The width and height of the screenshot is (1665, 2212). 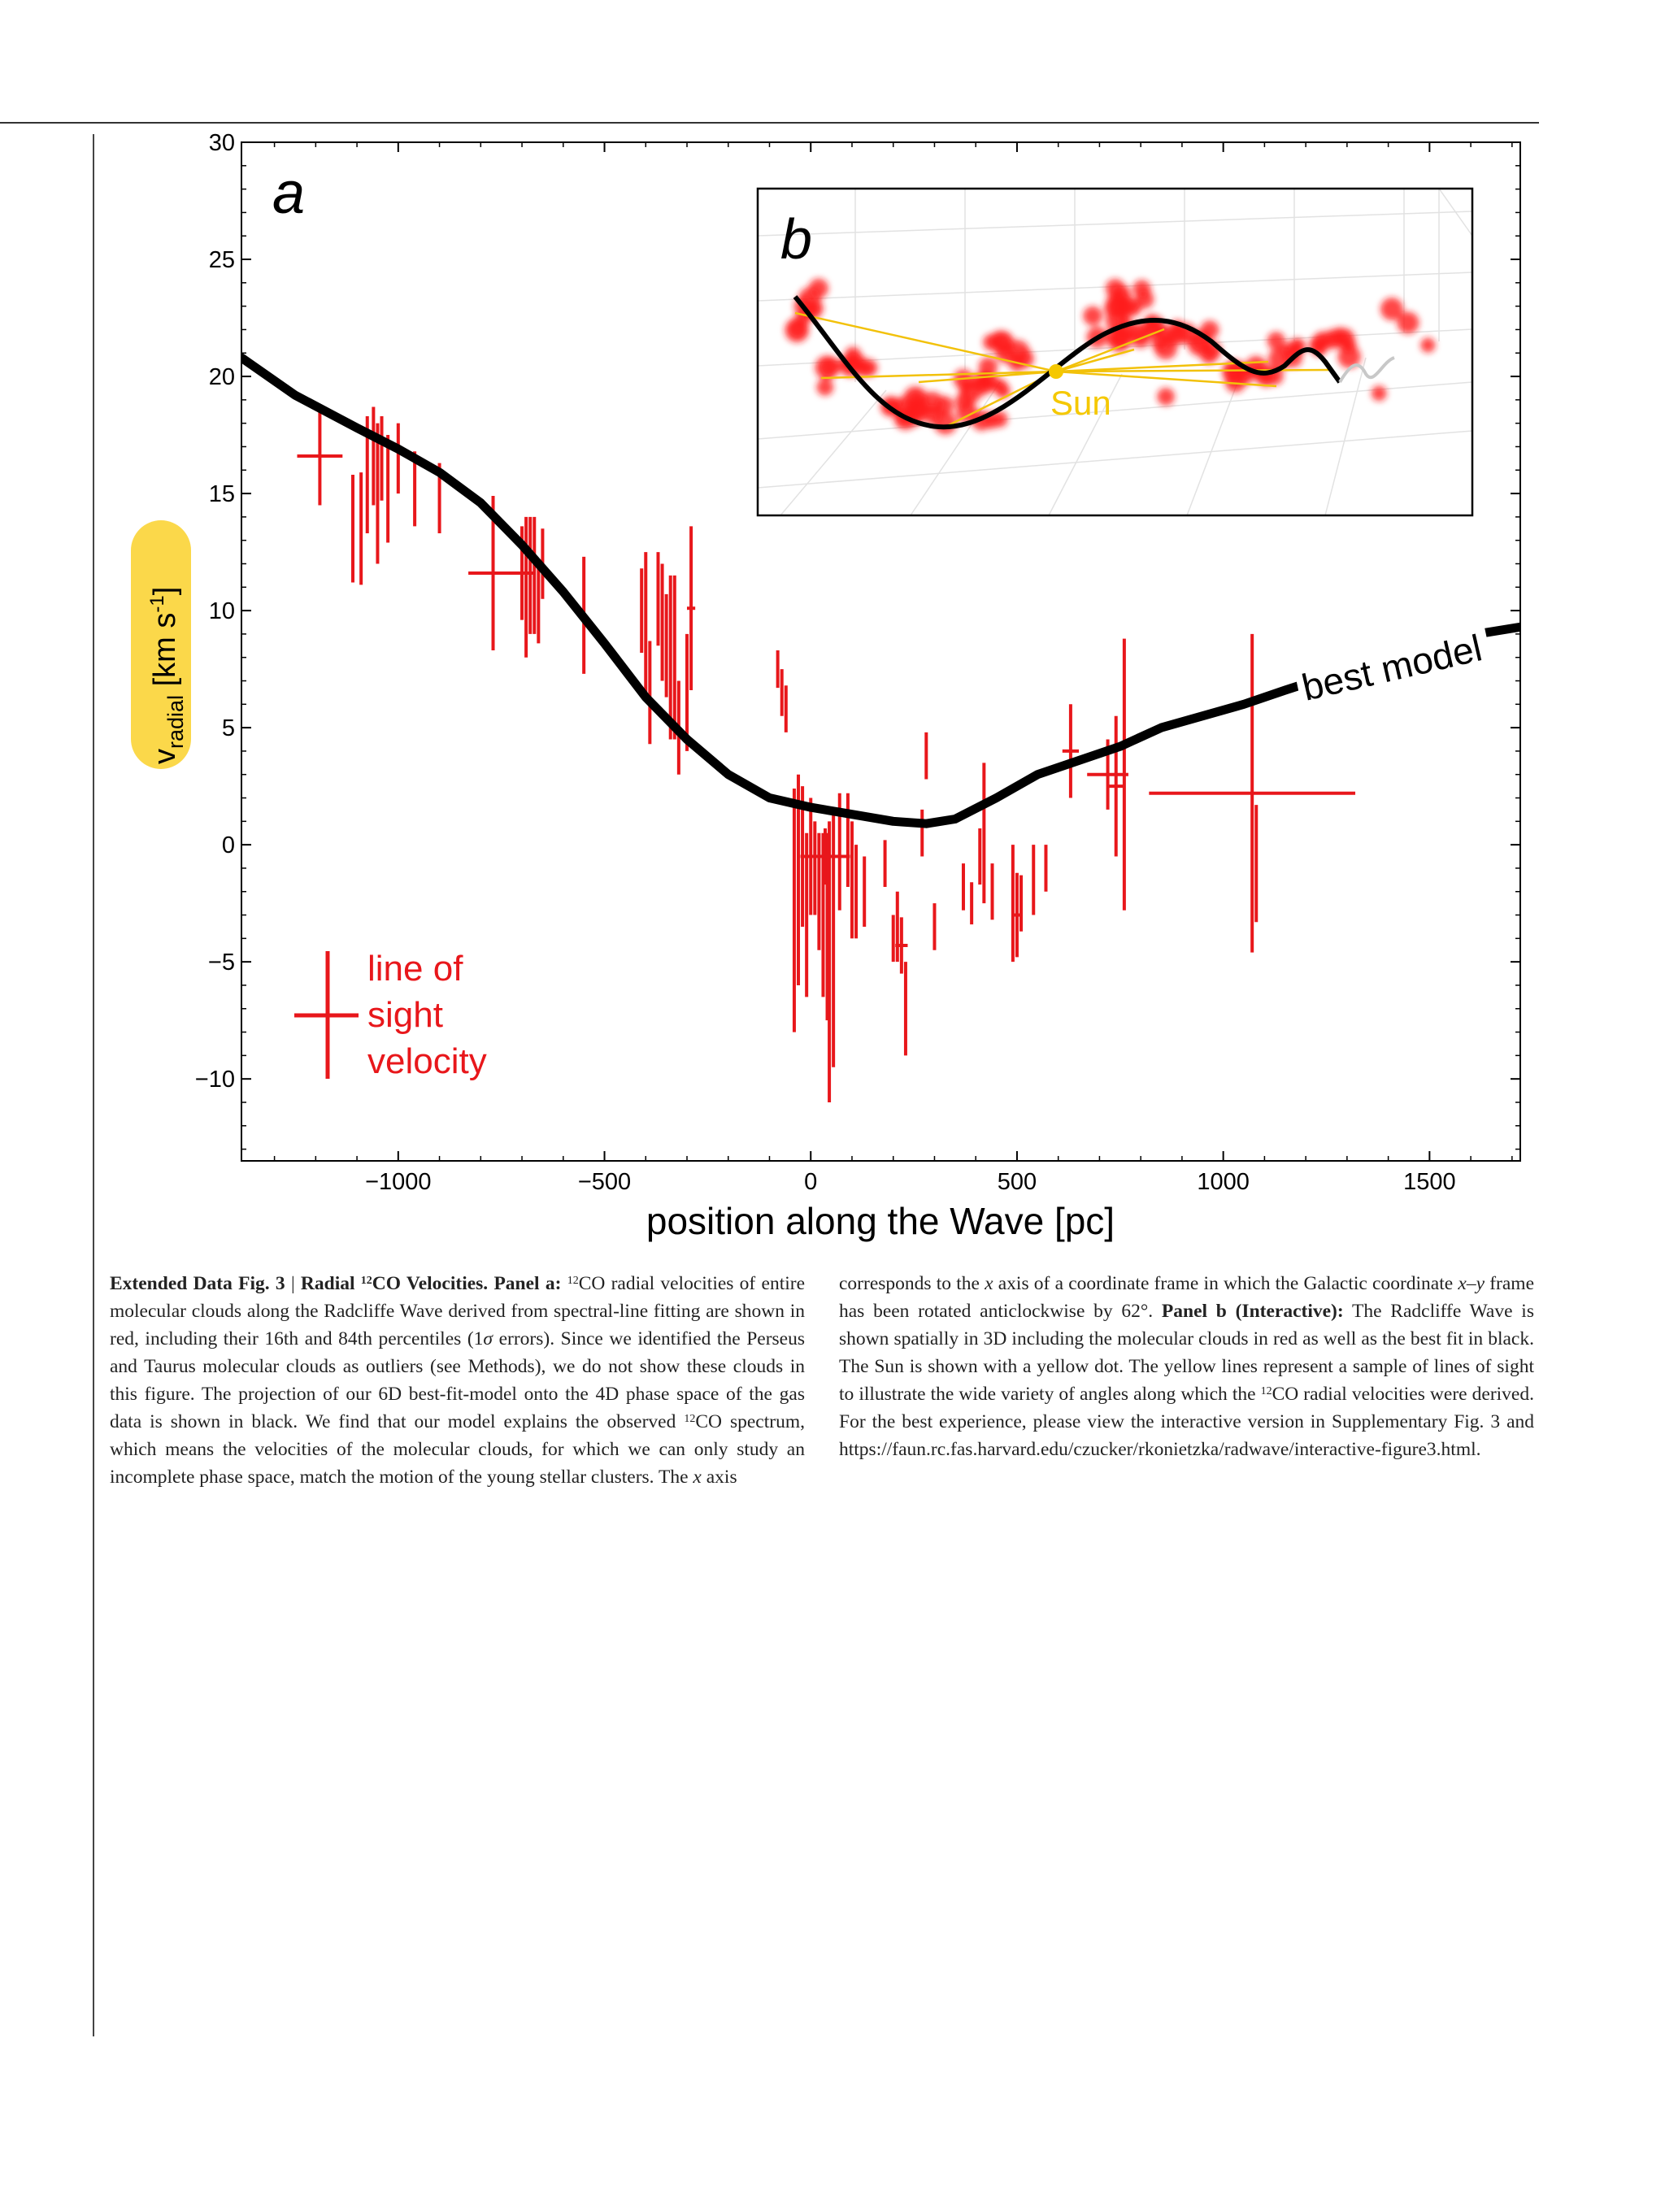 I want to click on y-label-v: v, so click(x=165, y=756).